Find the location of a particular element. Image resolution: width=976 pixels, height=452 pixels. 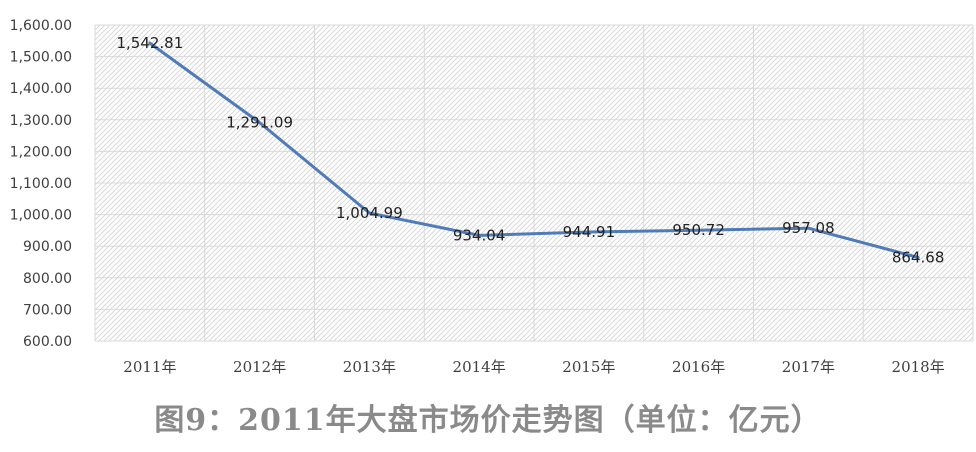

y-tick-label: 1,000.00 is located at coordinates (41, 216).